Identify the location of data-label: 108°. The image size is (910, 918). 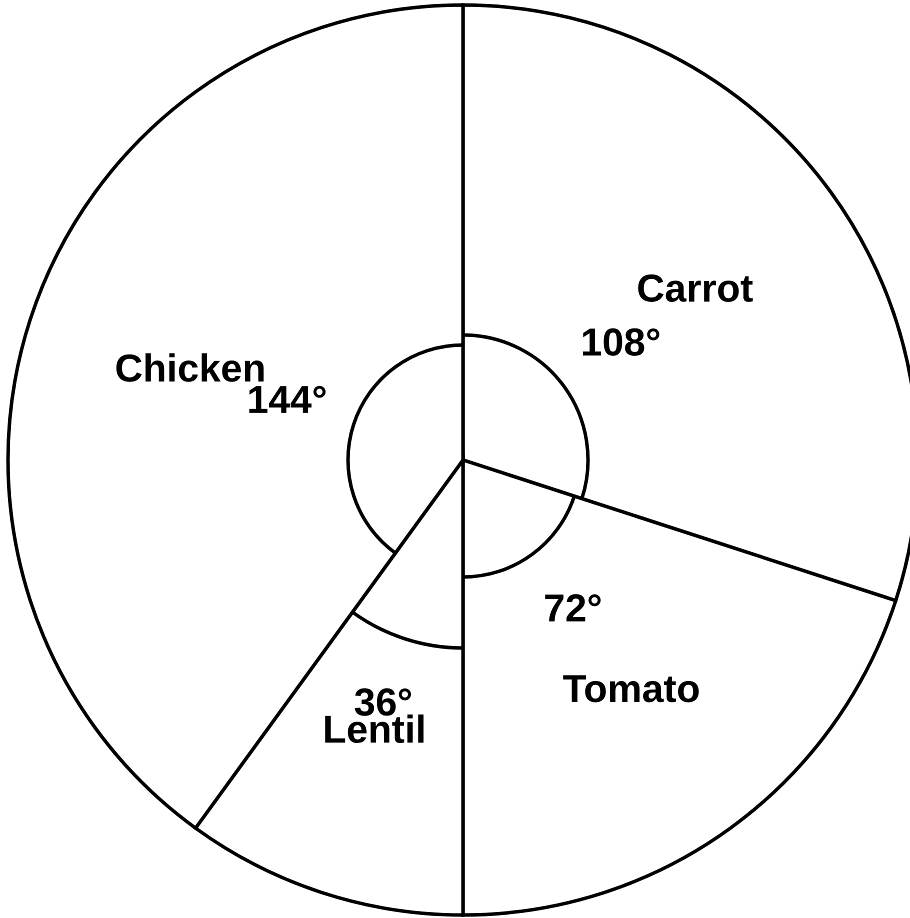
(621, 342).